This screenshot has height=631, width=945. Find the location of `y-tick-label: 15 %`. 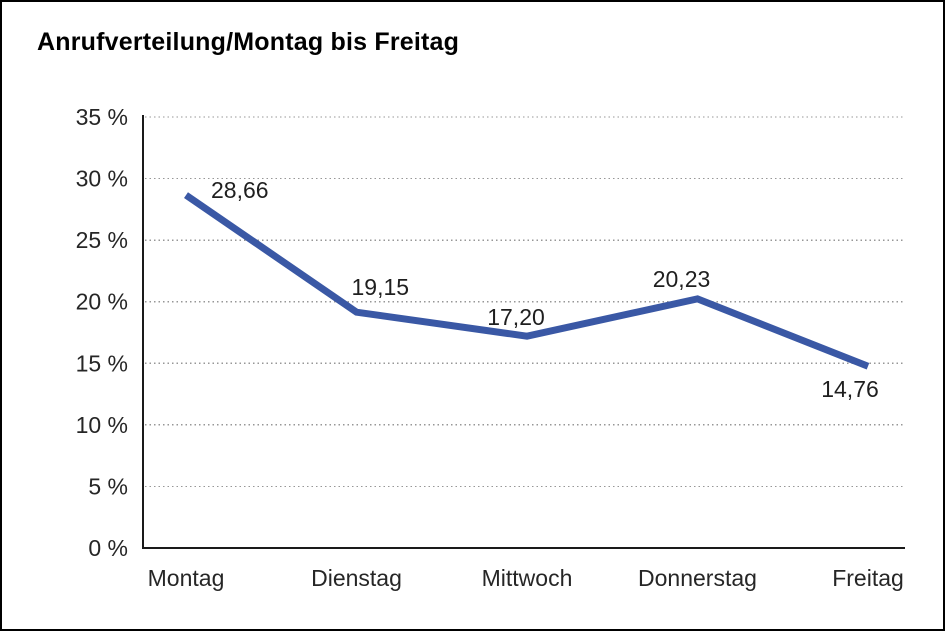

y-tick-label: 15 % is located at coordinates (102, 363).